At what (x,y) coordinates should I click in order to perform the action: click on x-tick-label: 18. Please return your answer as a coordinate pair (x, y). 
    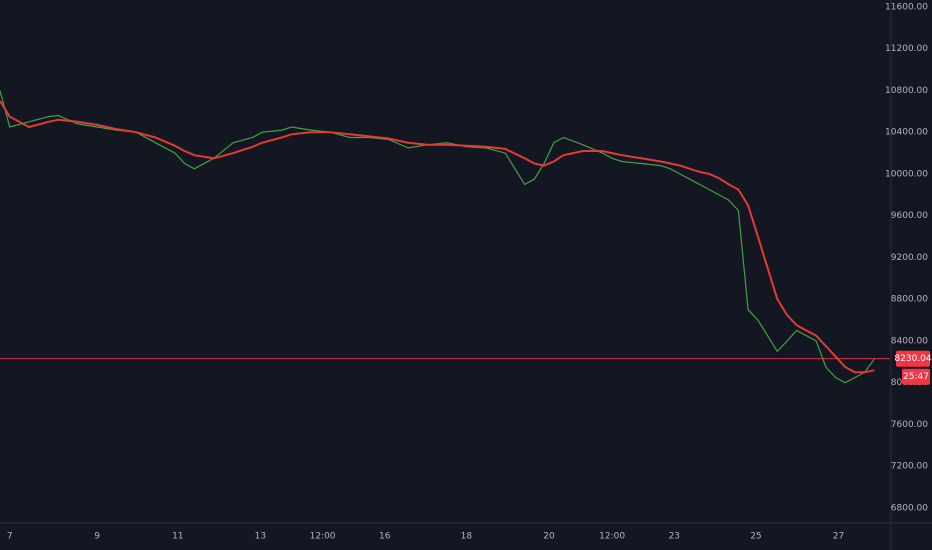
    Looking at the image, I should click on (467, 537).